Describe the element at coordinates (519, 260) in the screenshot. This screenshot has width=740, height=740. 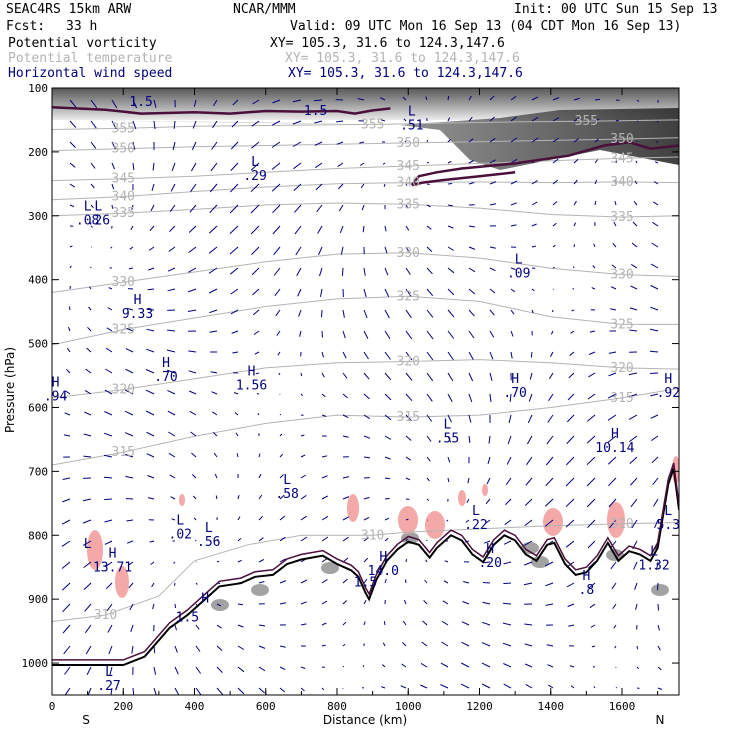
I see `extremum-letter-4: L` at that location.